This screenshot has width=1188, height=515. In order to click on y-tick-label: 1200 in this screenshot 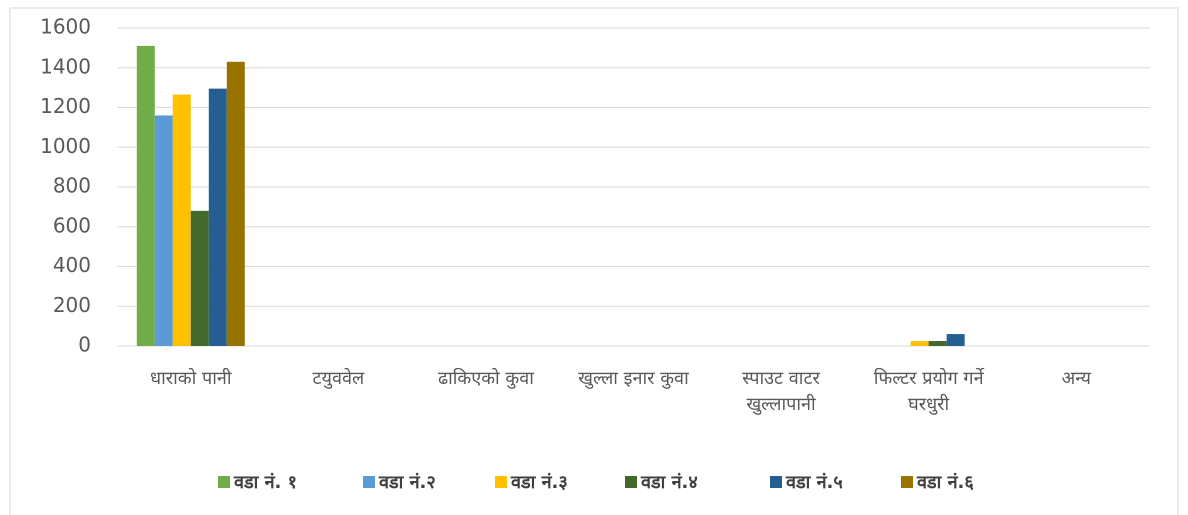, I will do `click(65, 106)`.